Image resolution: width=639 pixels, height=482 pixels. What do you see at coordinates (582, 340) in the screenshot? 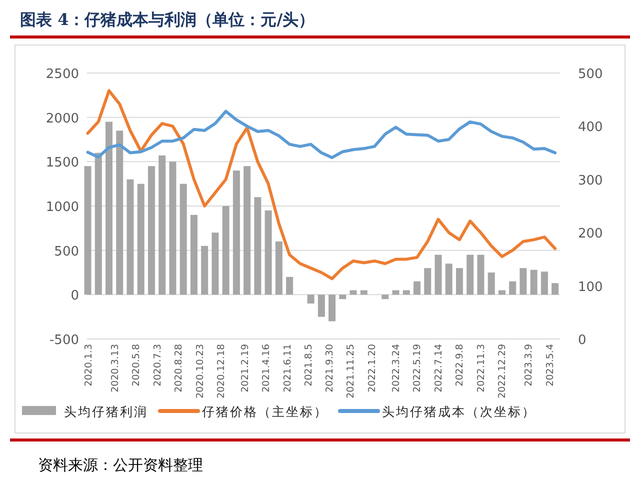
I see `y2-tick-label: 0` at bounding box center [582, 340].